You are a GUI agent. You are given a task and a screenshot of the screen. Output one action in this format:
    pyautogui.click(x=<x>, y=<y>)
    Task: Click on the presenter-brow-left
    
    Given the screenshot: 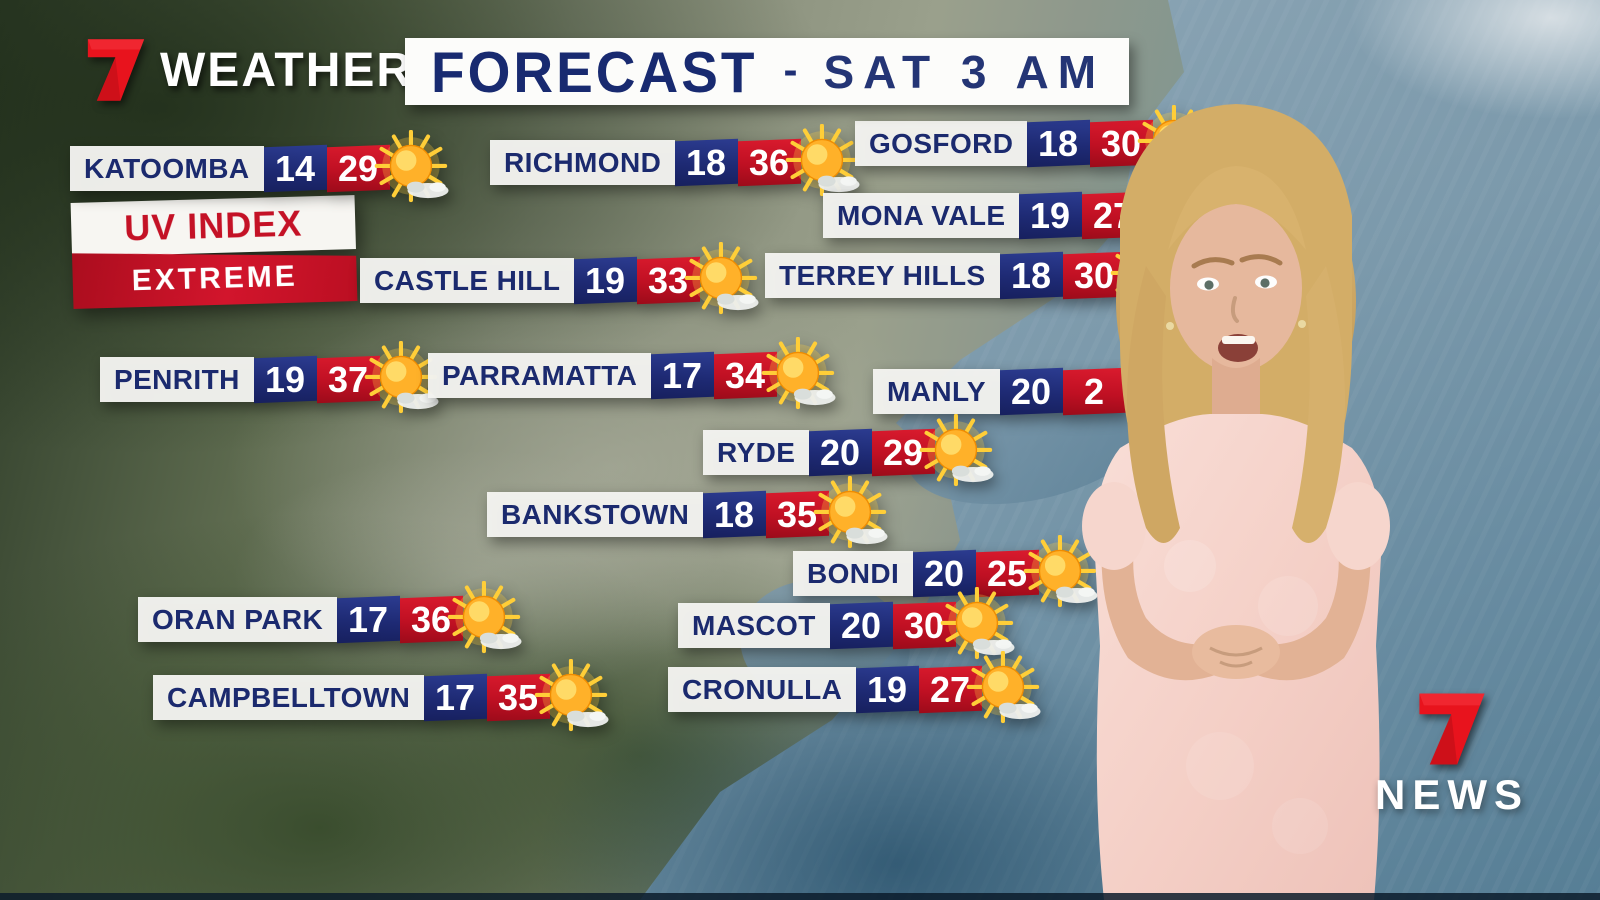 What is the action you would take?
    pyautogui.click(x=1213, y=263)
    